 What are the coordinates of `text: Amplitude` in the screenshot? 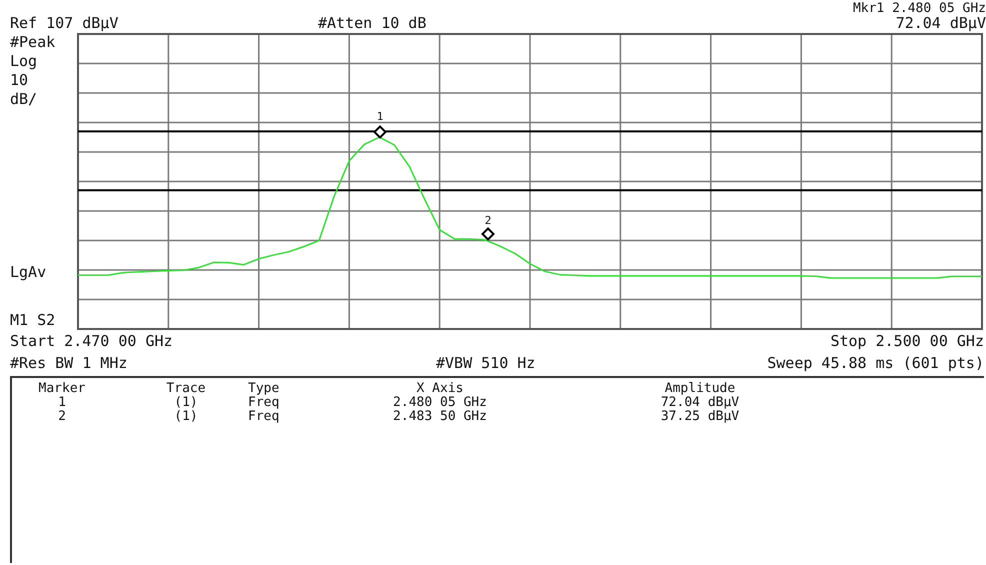 It's located at (700, 388).